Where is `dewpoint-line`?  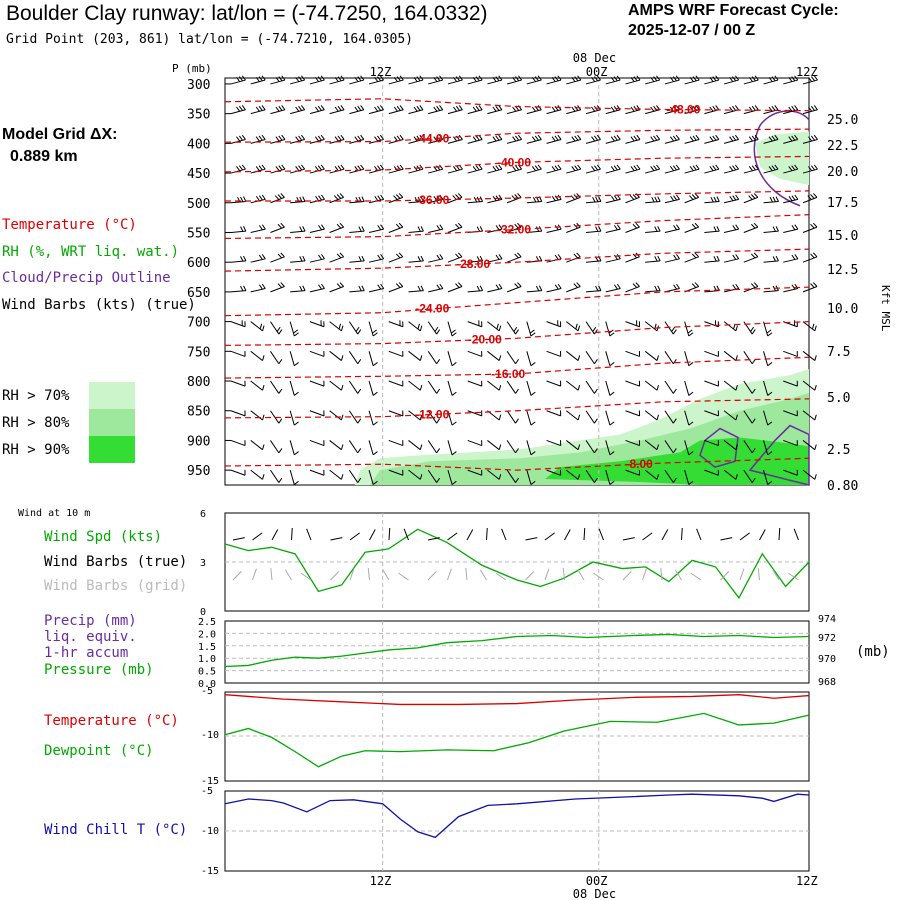
dewpoint-line is located at coordinates (517, 740).